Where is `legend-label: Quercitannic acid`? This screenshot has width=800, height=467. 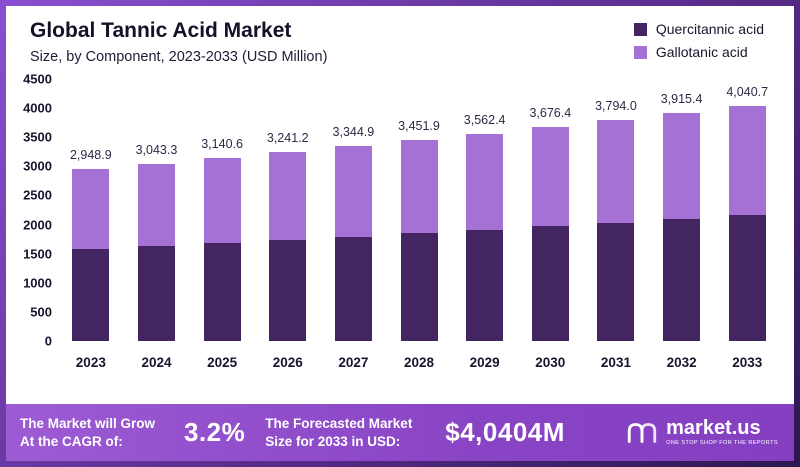 legend-label: Quercitannic acid is located at coordinates (709, 29).